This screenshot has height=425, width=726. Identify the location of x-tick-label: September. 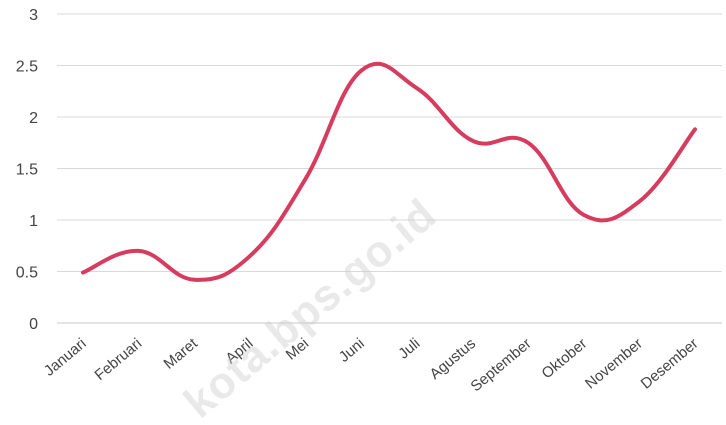
(501, 365).